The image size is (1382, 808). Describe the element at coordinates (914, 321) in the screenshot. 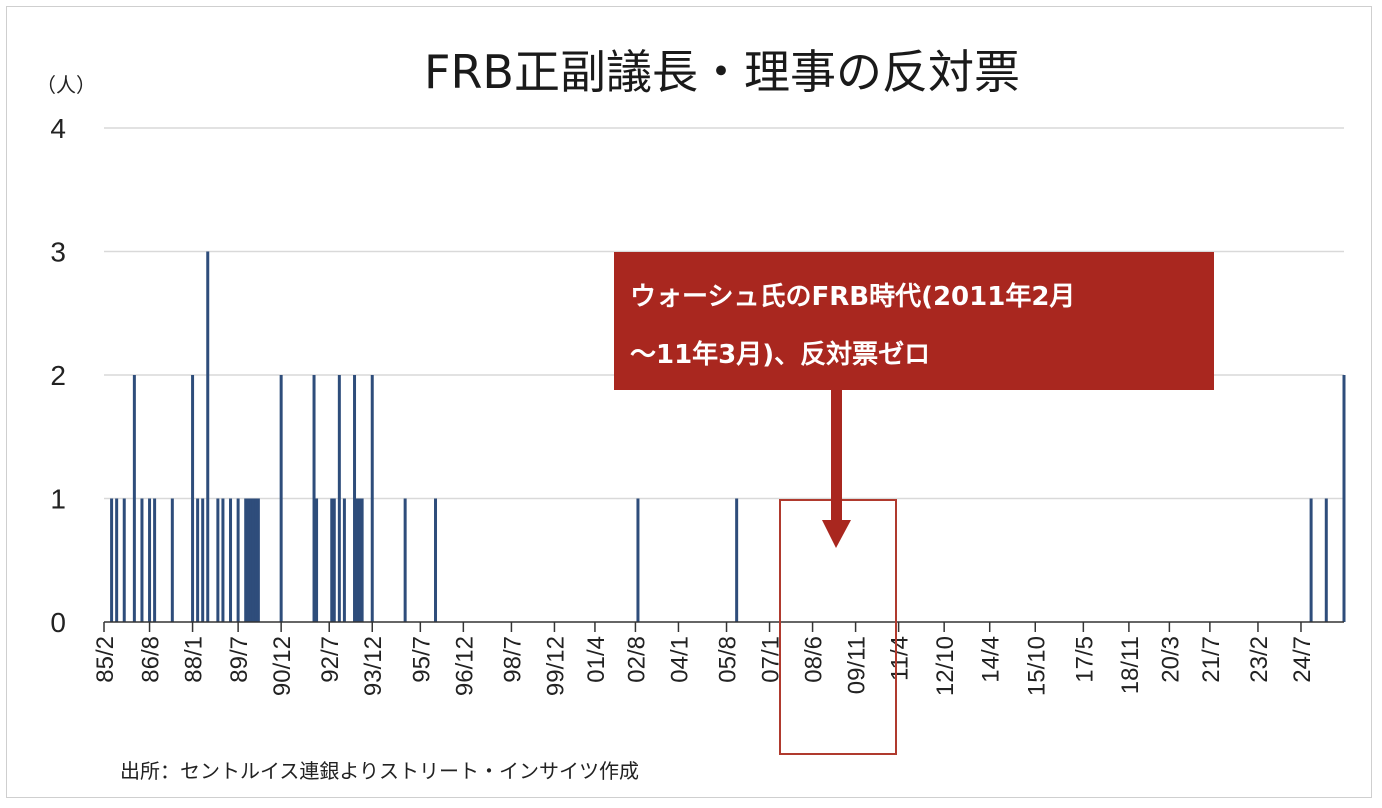

I see `callout-box` at that location.